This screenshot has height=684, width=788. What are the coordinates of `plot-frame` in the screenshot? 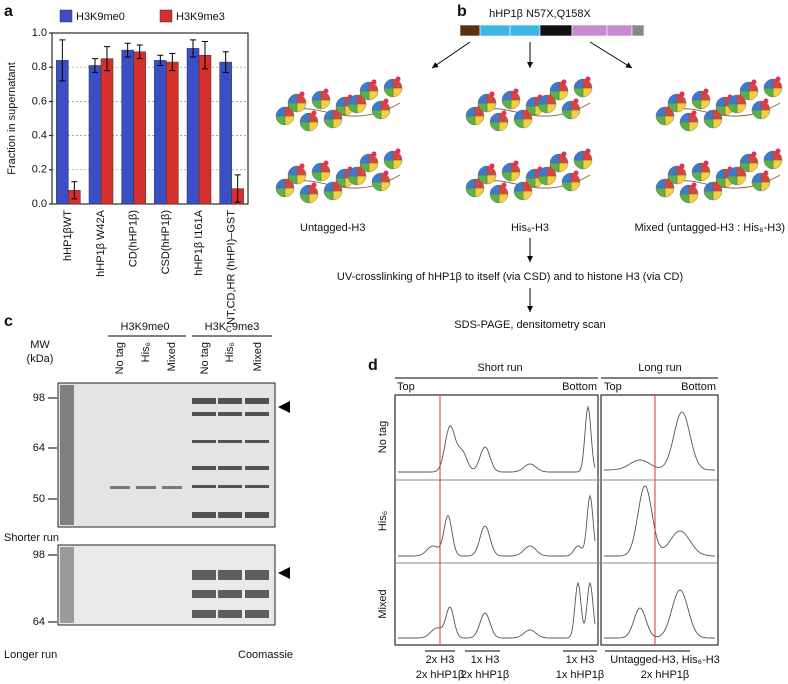 It's located at (150, 118).